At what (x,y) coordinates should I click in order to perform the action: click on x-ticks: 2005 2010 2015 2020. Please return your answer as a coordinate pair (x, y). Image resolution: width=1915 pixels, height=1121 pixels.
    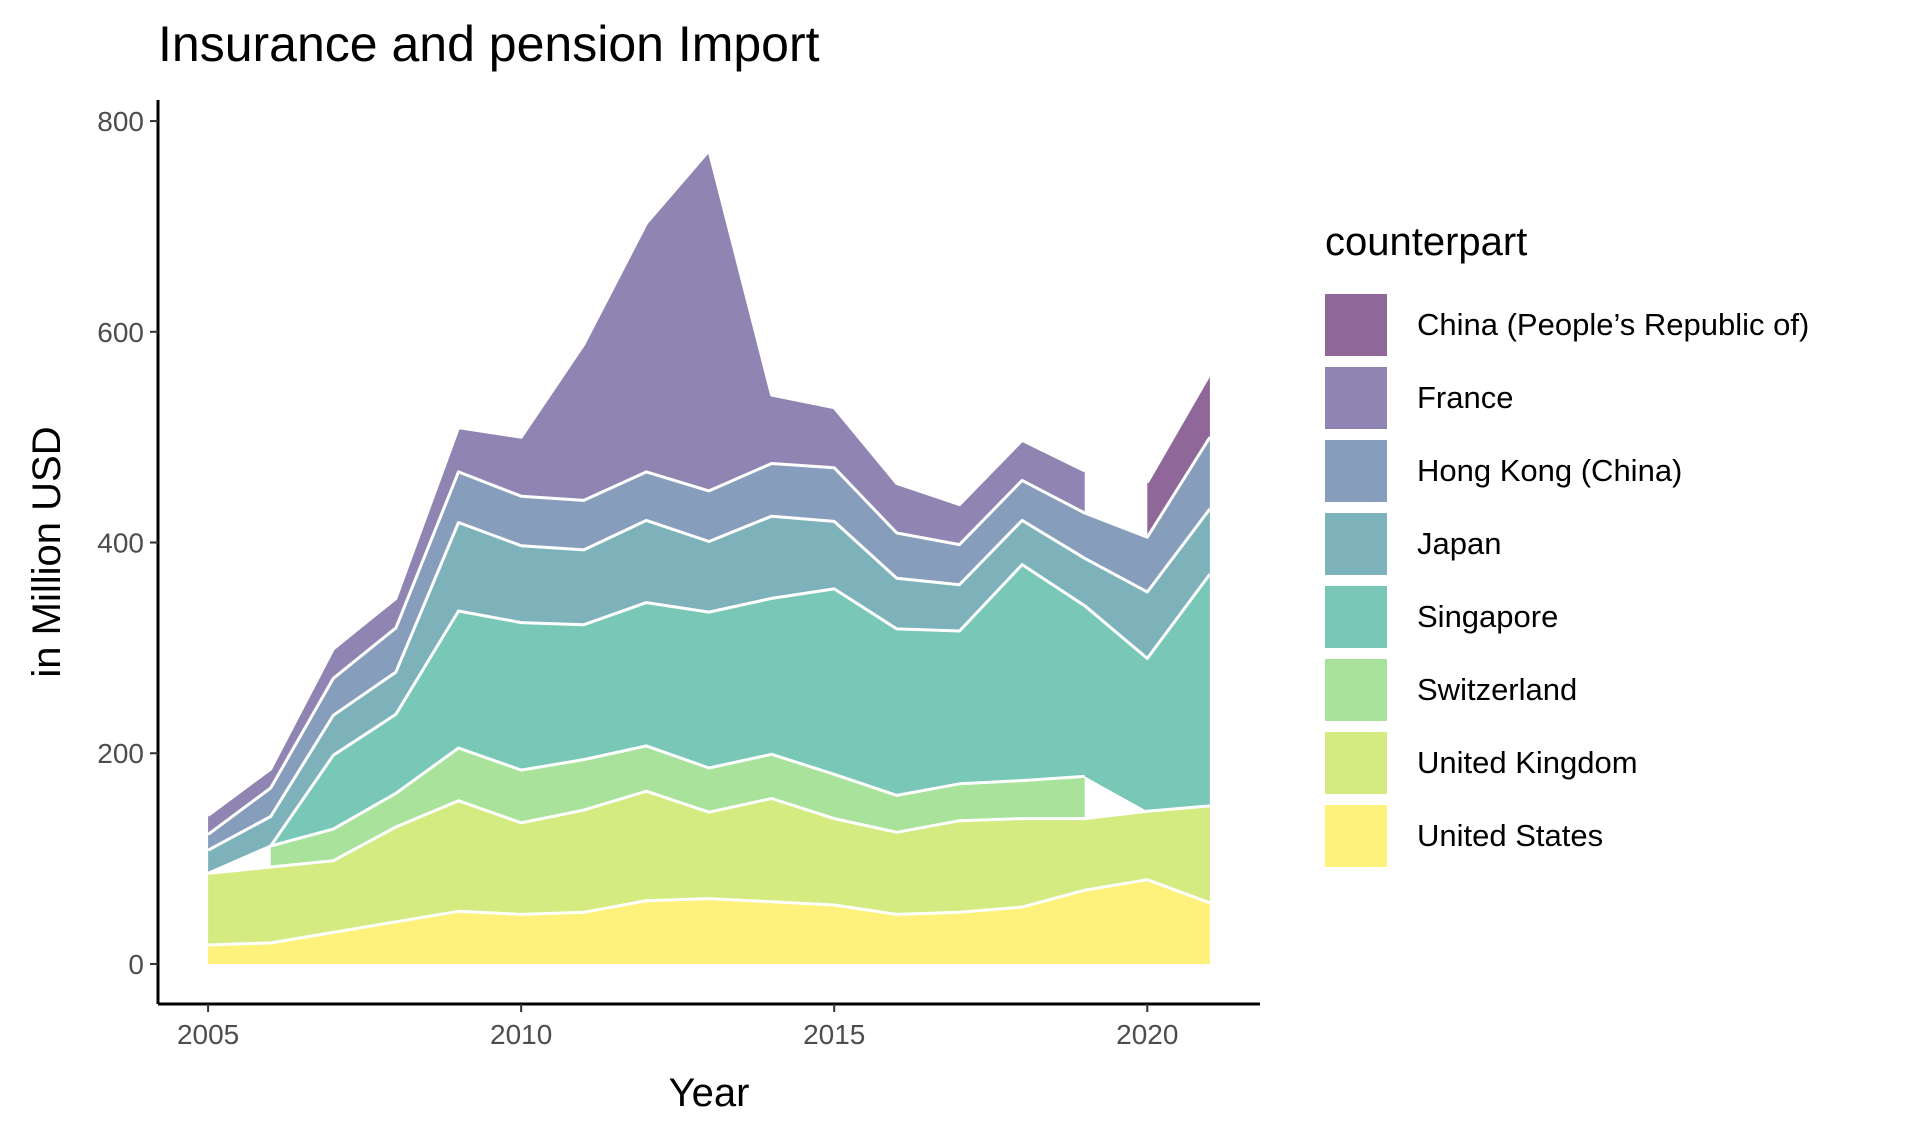
    Looking at the image, I should click on (677, 1027).